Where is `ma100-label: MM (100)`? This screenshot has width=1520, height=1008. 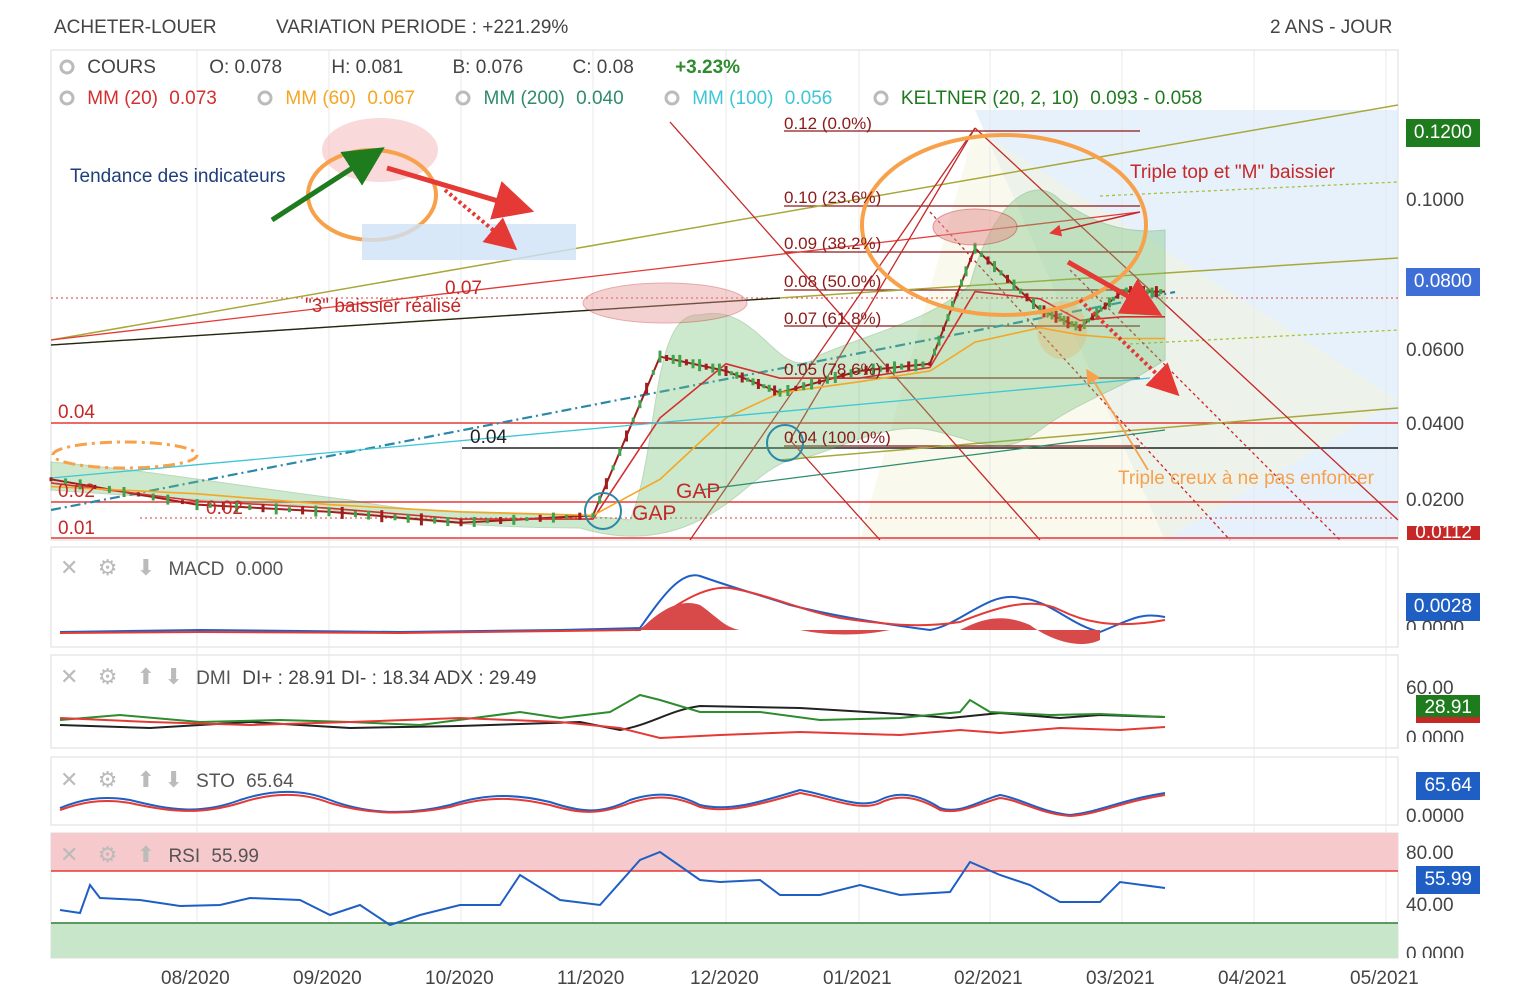 ma100-label: MM (100) is located at coordinates (733, 98).